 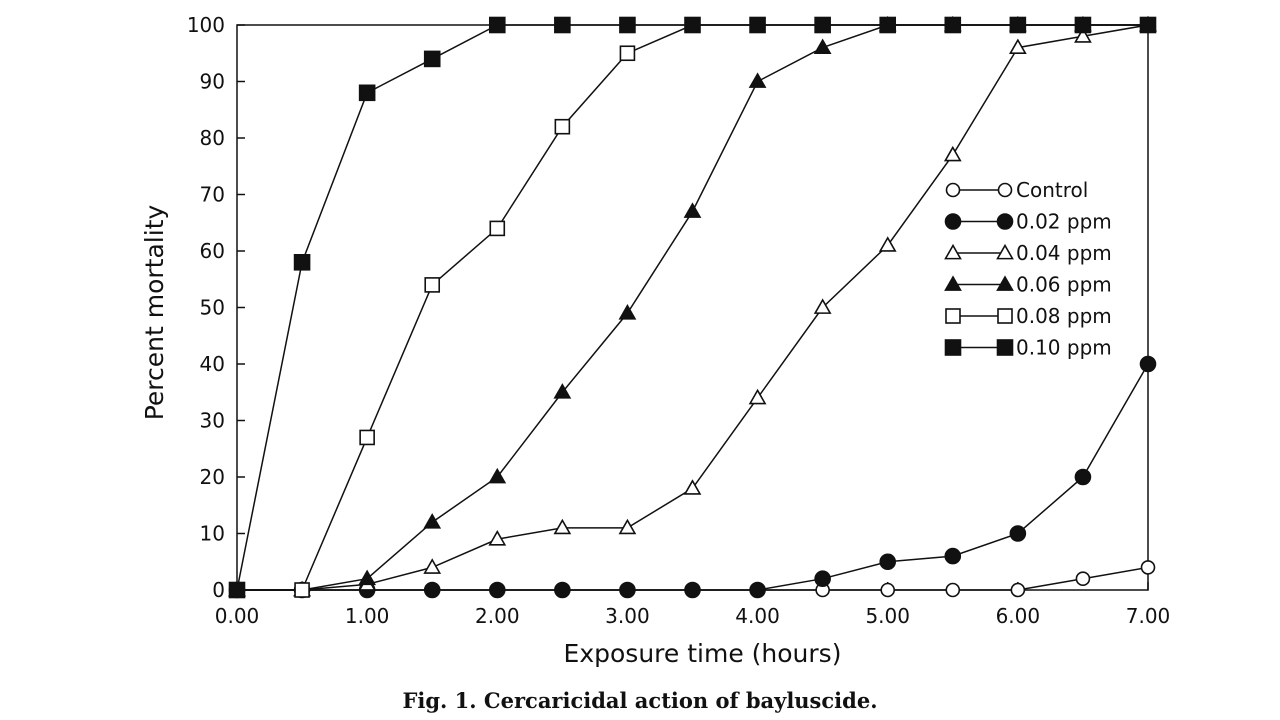 I want to click on y-tick-label: 60, so click(x=212, y=251).